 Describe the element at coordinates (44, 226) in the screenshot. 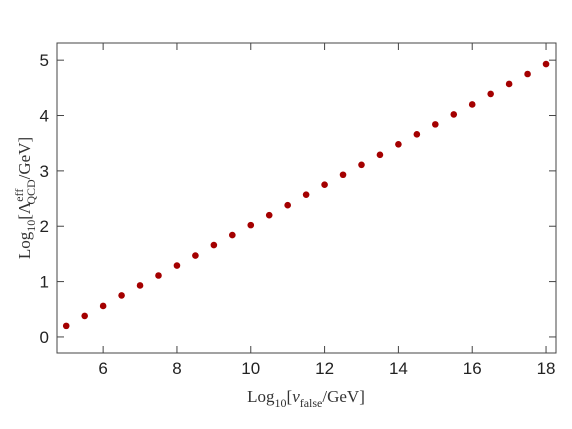

I see `y-tick-label: 2` at that location.